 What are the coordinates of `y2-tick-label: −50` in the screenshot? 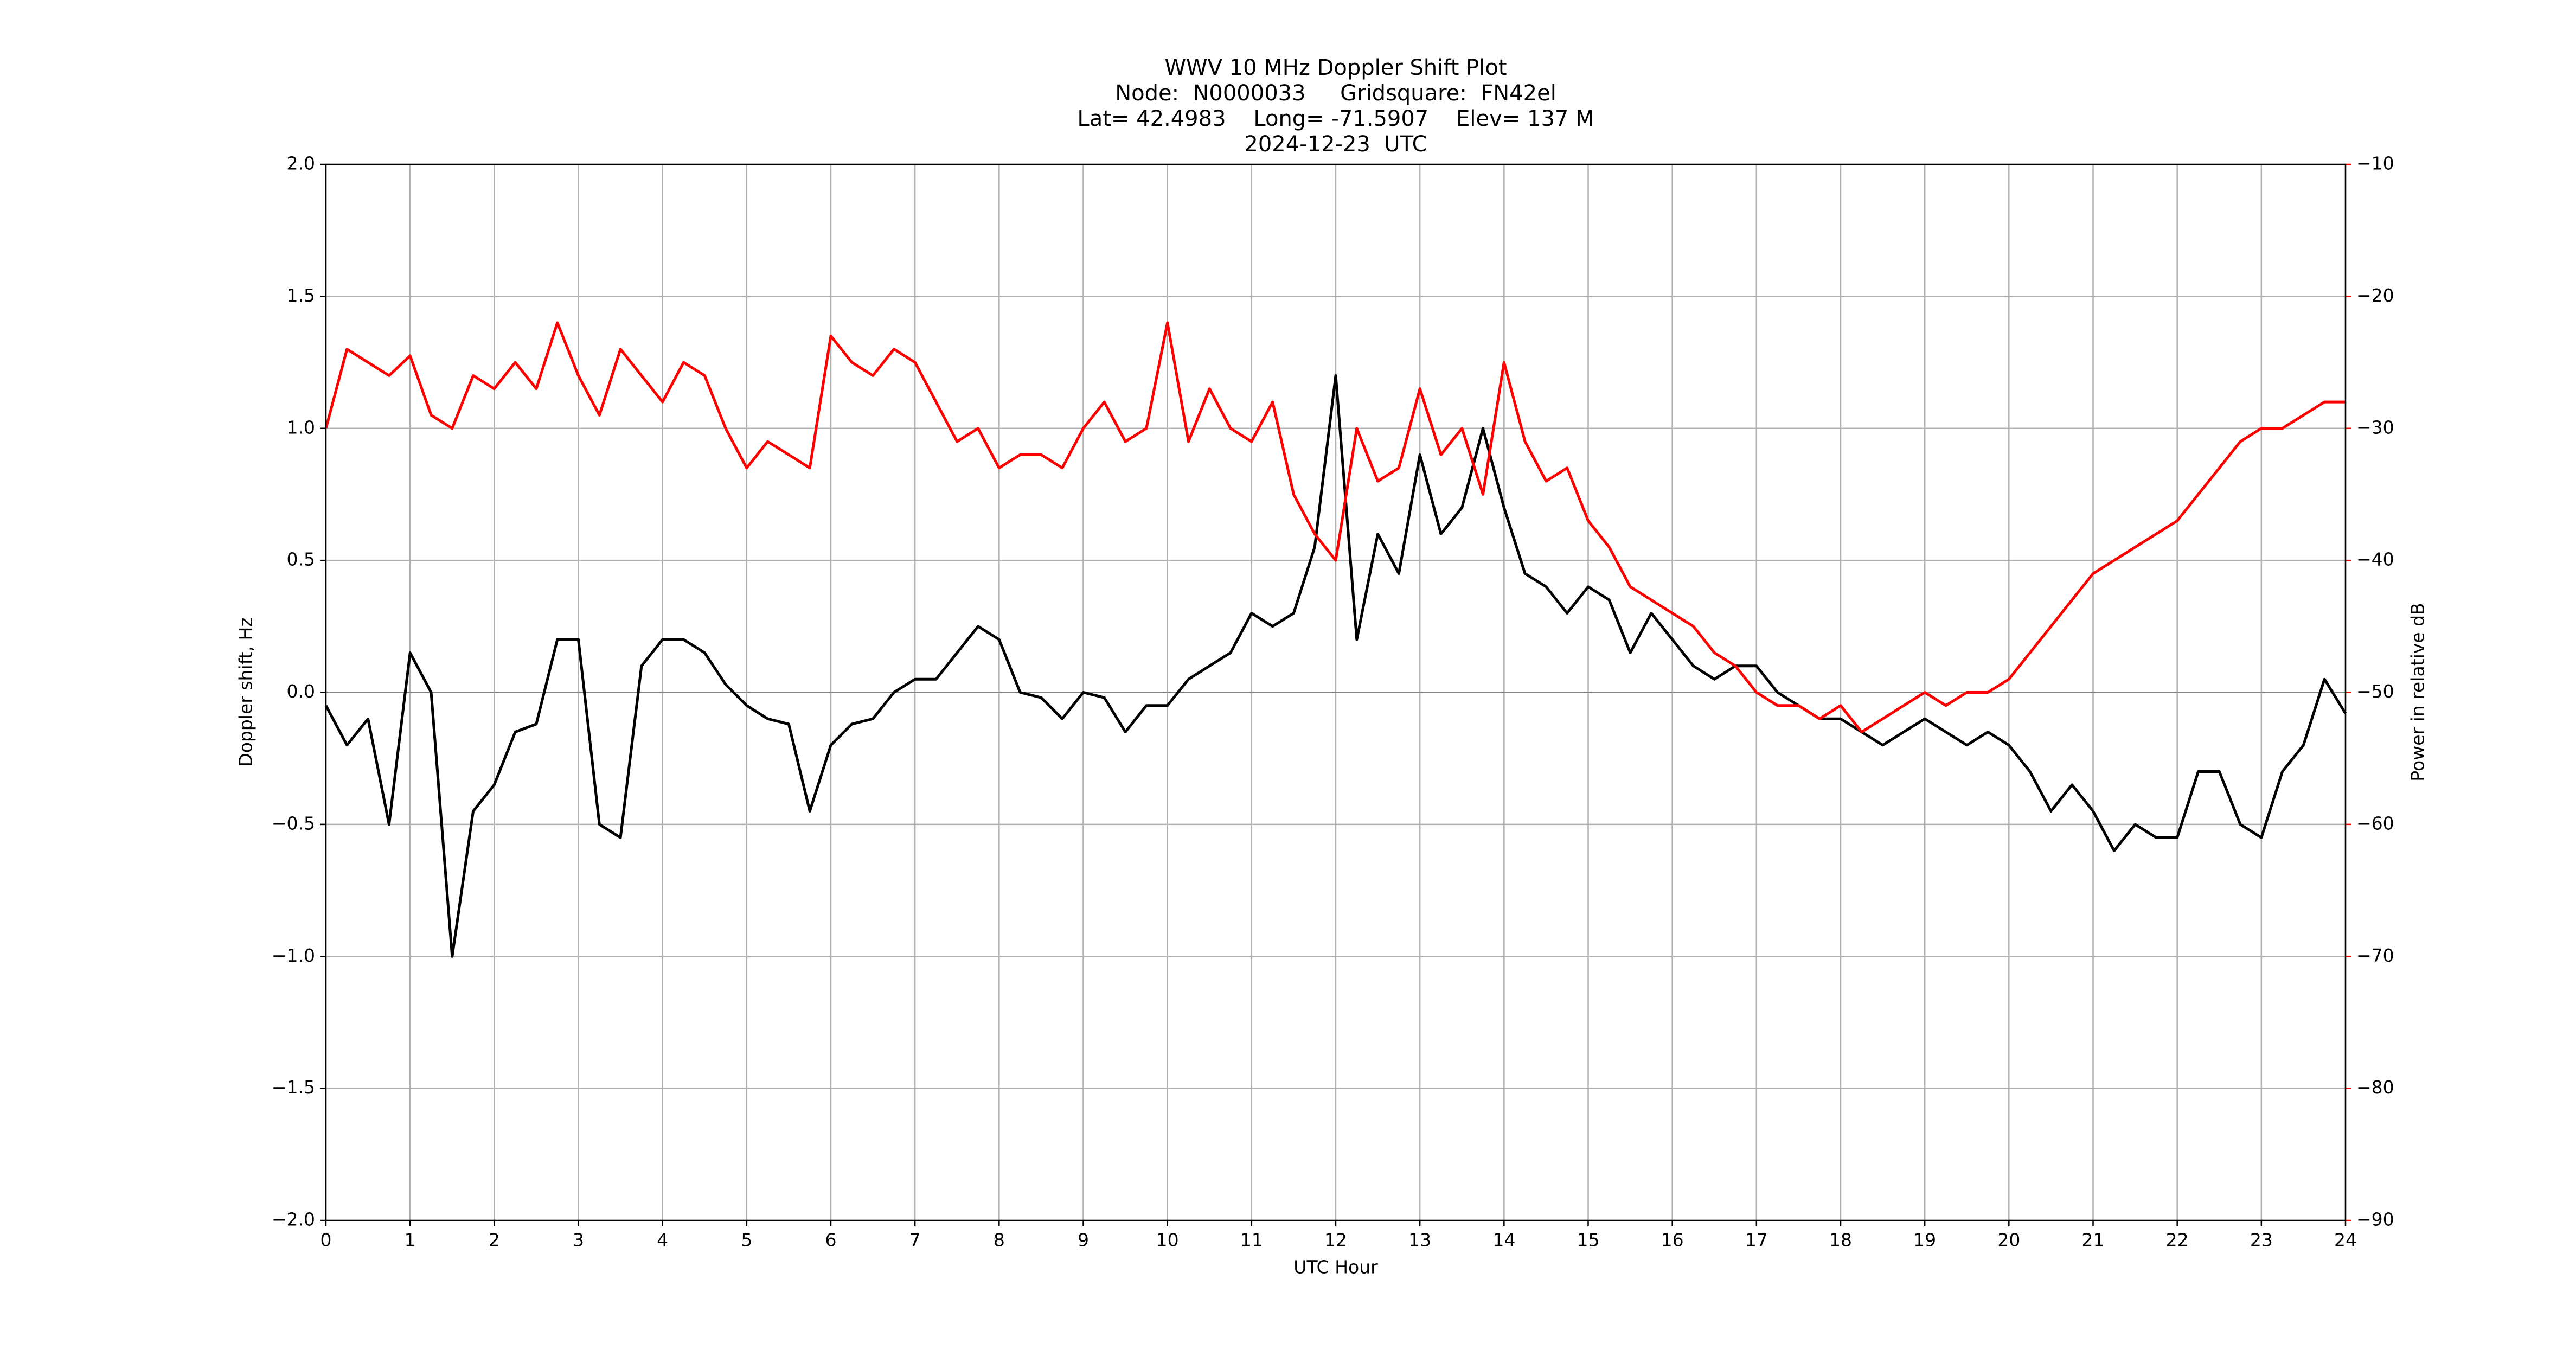 It's located at (2375, 691).